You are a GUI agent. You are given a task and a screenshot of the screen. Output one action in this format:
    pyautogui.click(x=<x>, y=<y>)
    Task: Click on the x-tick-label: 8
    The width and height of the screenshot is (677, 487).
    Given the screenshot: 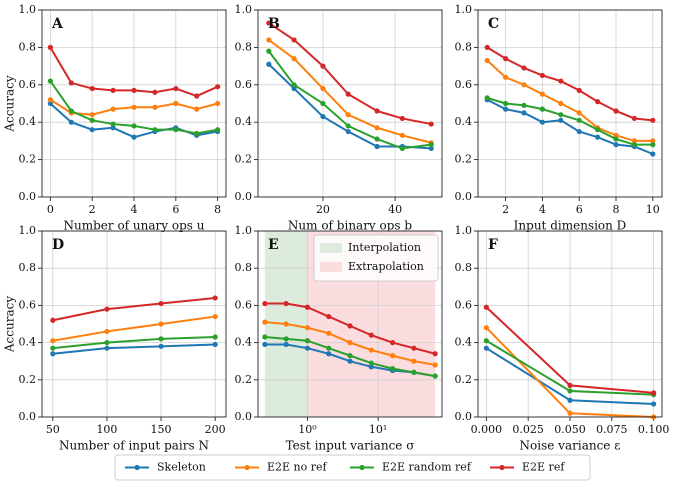 What is the action you would take?
    pyautogui.click(x=217, y=209)
    